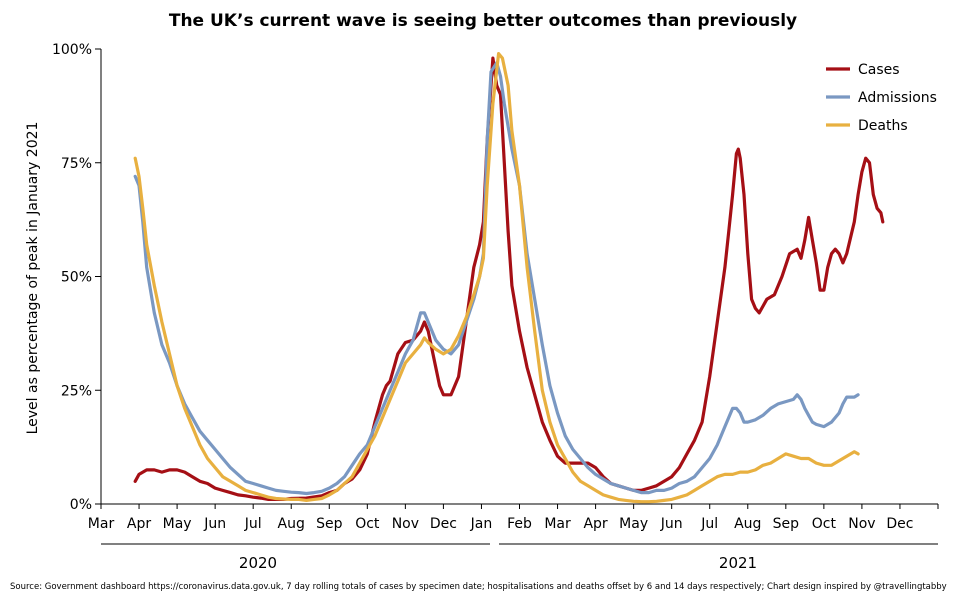 Image resolution: width=966 pixels, height=599 pixels. Describe the element at coordinates (879, 70) in the screenshot. I see `legend-label-cases: Cases` at that location.